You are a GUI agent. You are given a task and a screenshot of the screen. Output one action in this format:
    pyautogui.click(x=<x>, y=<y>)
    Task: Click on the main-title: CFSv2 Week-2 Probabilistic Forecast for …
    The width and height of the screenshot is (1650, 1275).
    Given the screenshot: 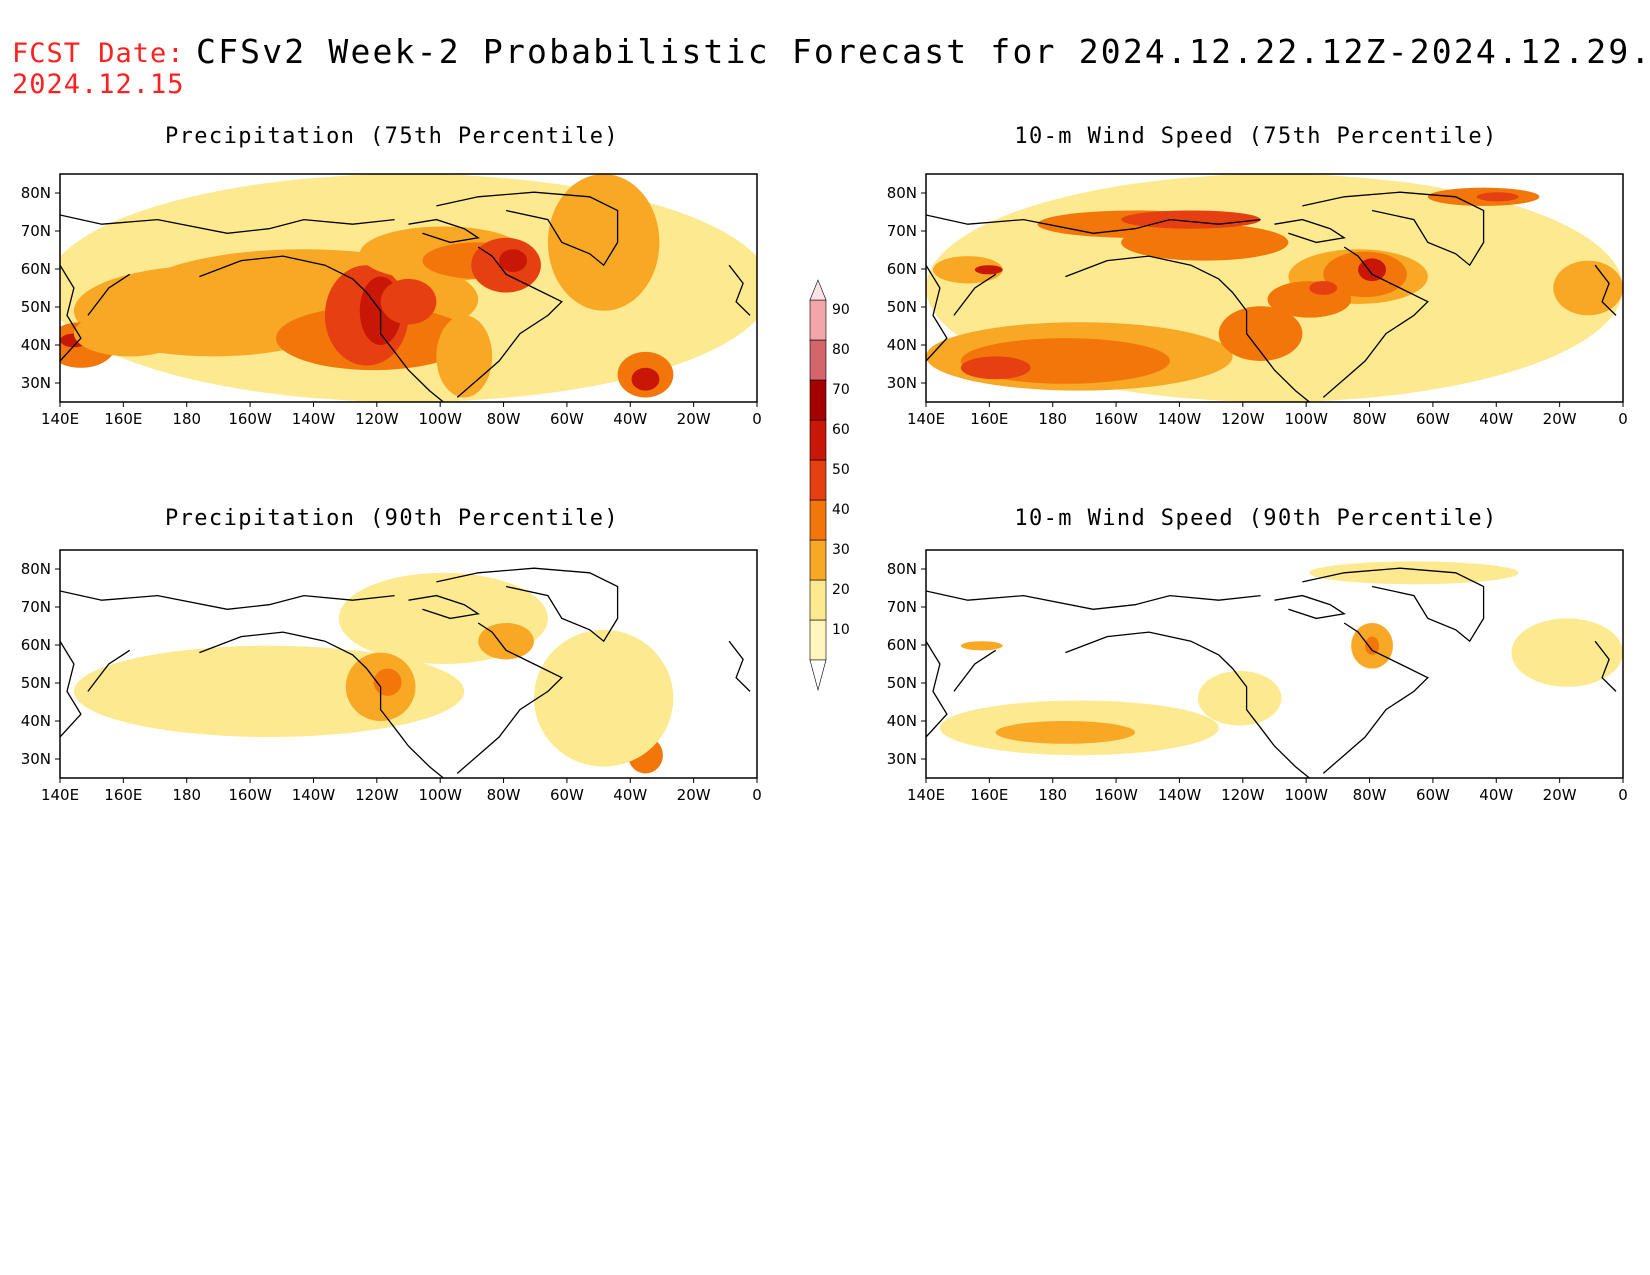 What is the action you would take?
    pyautogui.click(x=923, y=51)
    